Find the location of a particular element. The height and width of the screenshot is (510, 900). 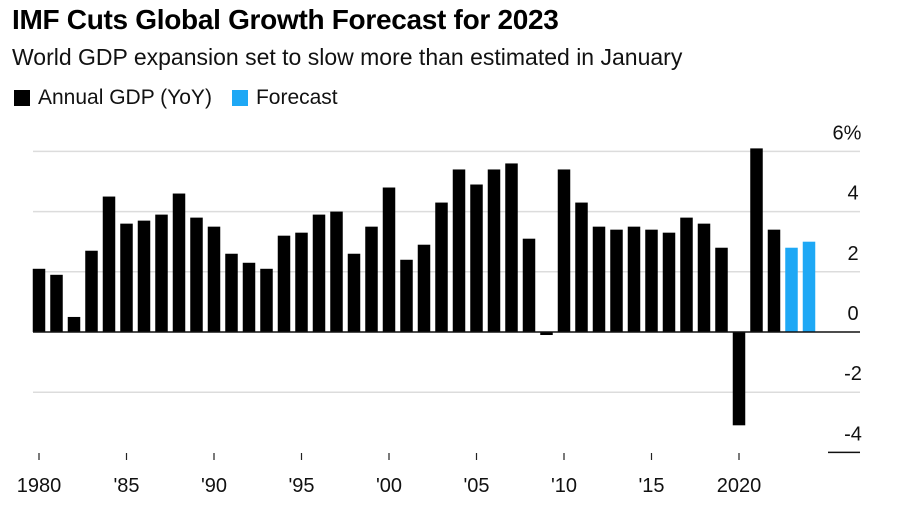

legend-label-annual-gdp: Annual GDP (YoY) is located at coordinates (125, 97).